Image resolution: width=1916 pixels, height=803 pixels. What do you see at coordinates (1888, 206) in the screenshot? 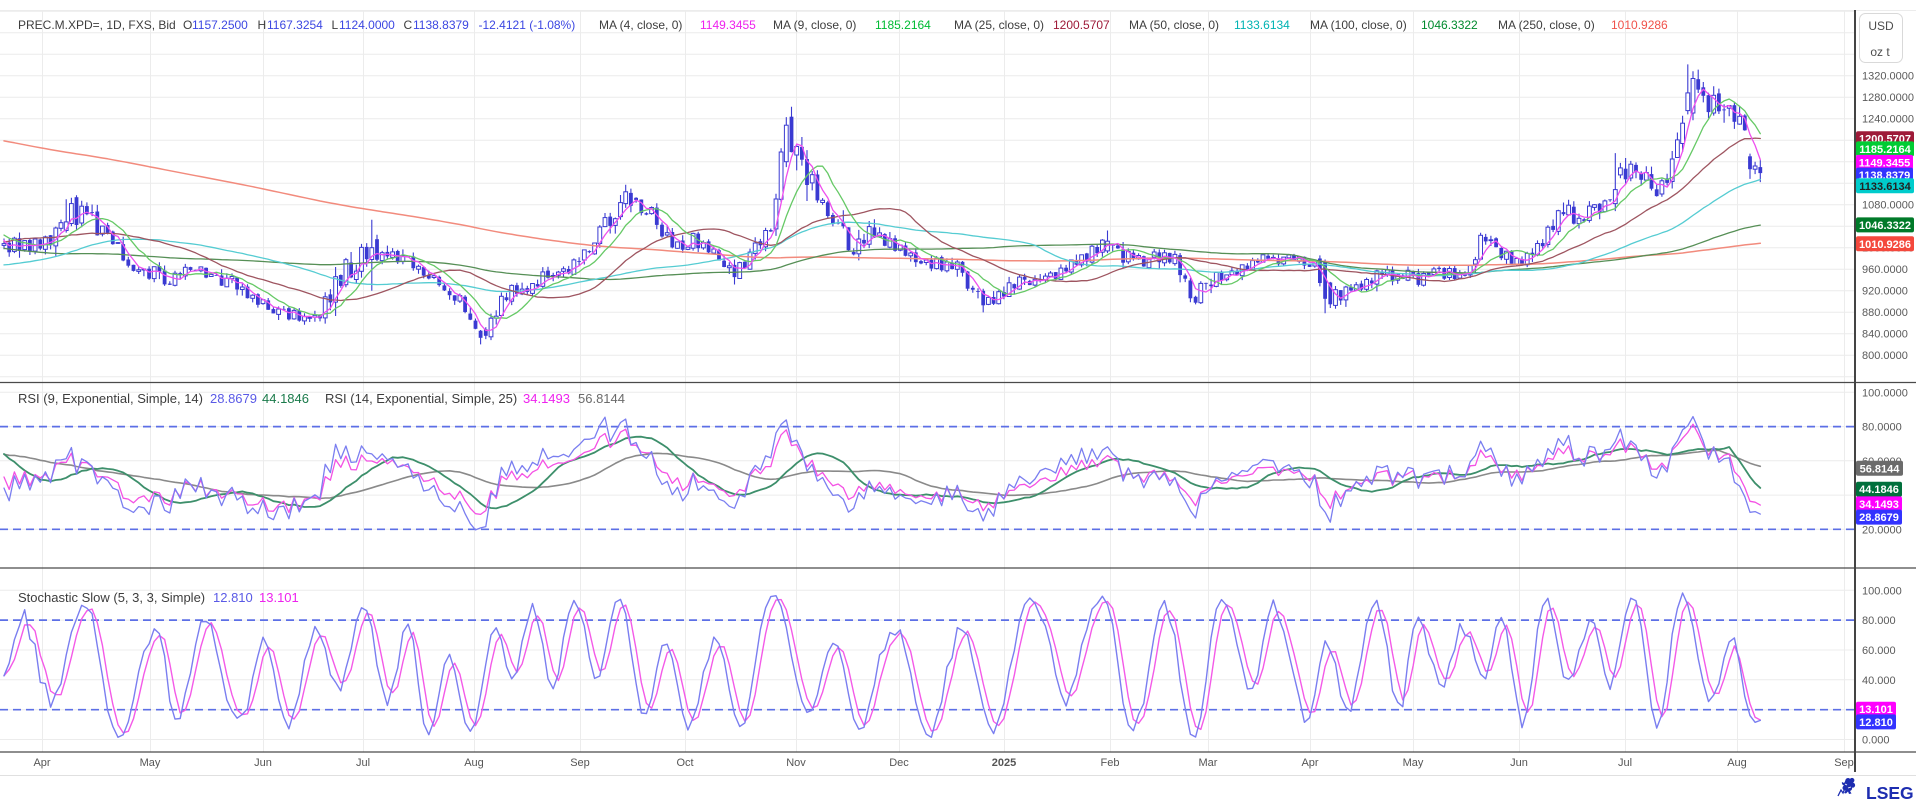
I see `svg-text: 1080.0000` at bounding box center [1888, 206].